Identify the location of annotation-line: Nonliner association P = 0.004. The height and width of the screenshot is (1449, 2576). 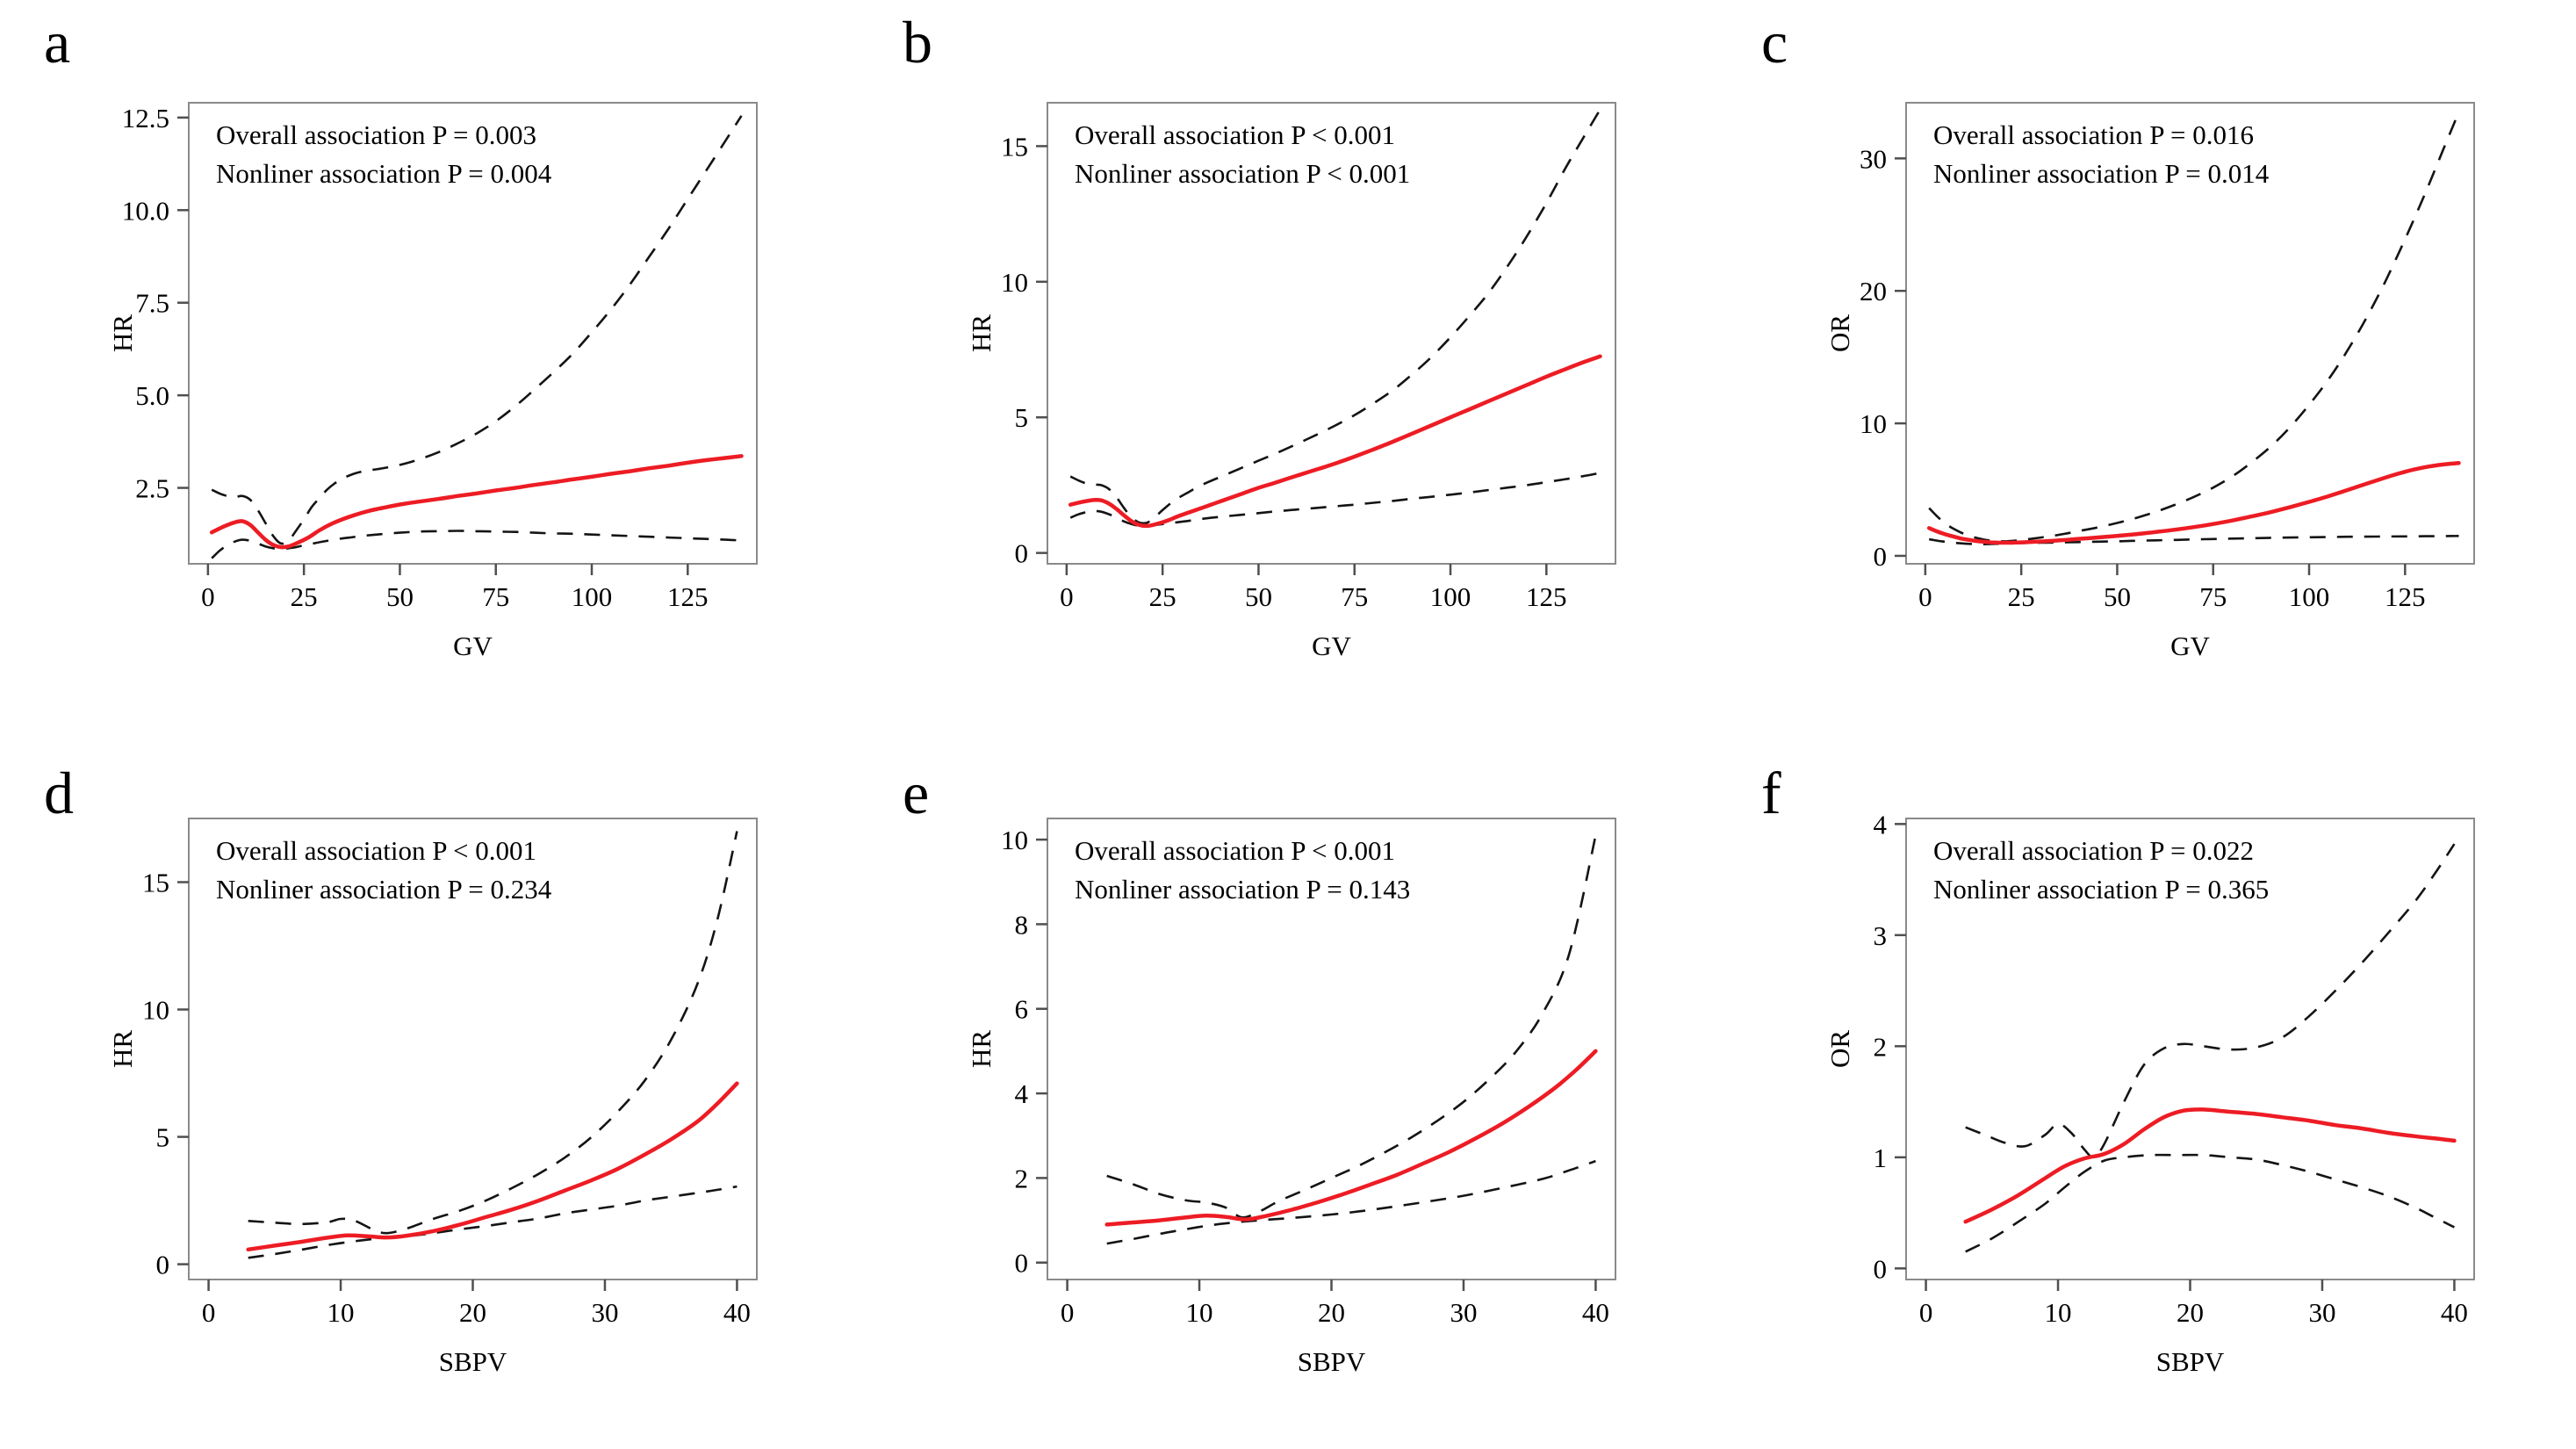
(384, 174).